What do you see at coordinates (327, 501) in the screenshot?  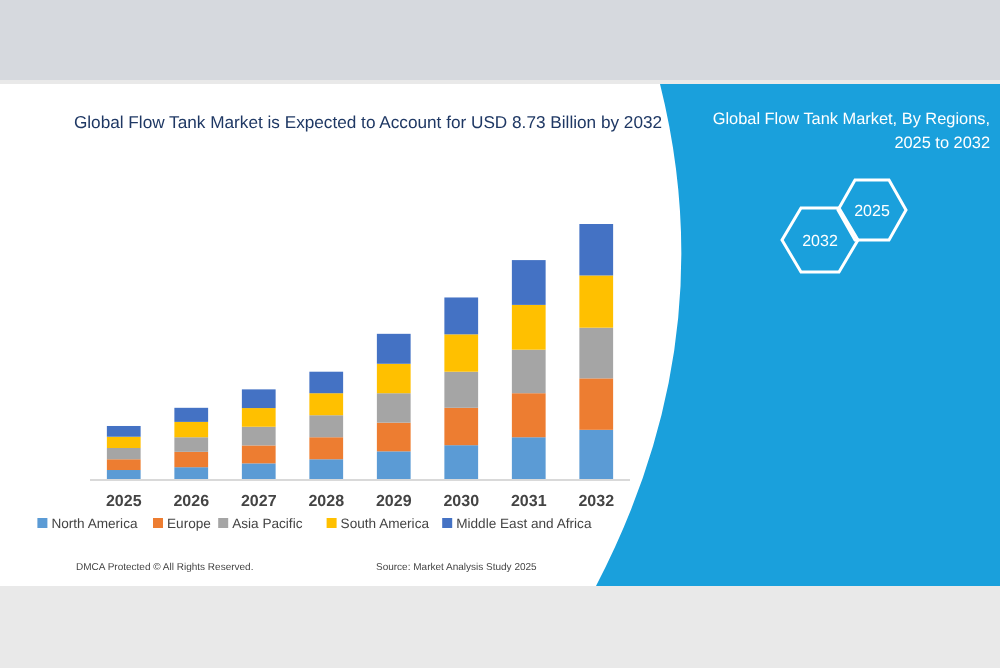 I see `x-tick-label: 2028` at bounding box center [327, 501].